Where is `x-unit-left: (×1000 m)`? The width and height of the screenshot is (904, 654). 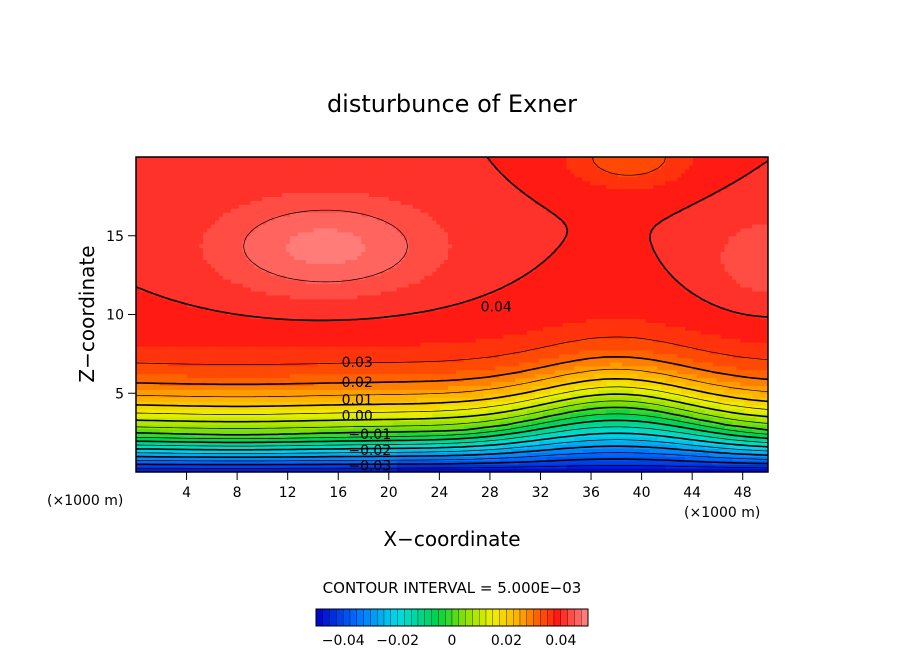 x-unit-left: (×1000 m) is located at coordinates (85, 501).